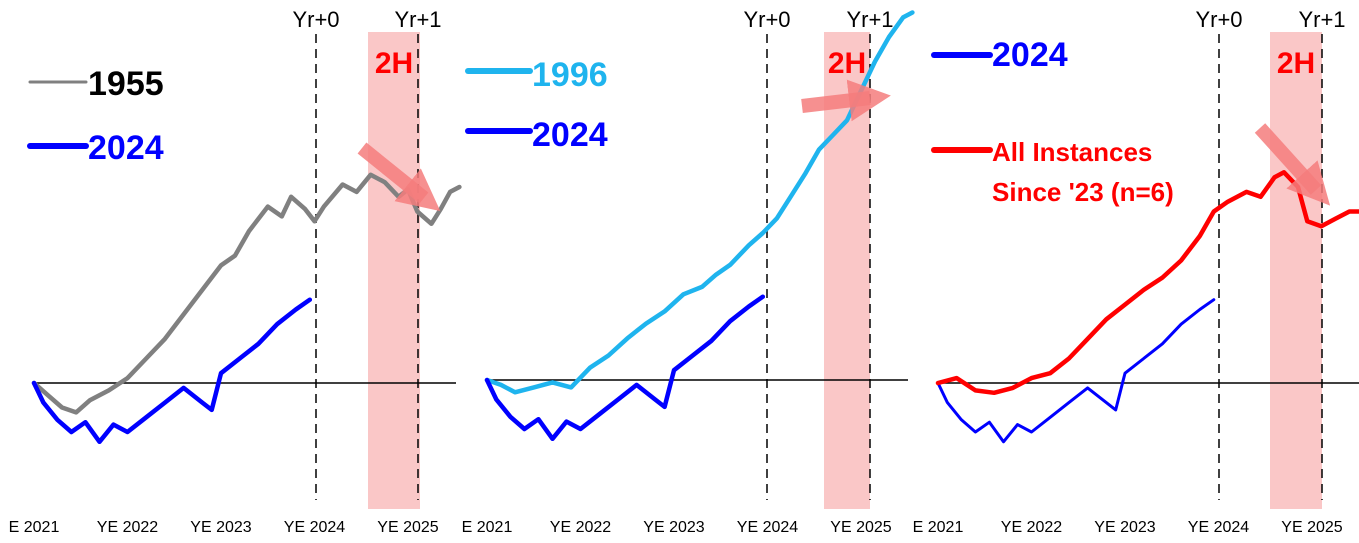  I want to click on legend-label-1: 2024, so click(1030, 55).